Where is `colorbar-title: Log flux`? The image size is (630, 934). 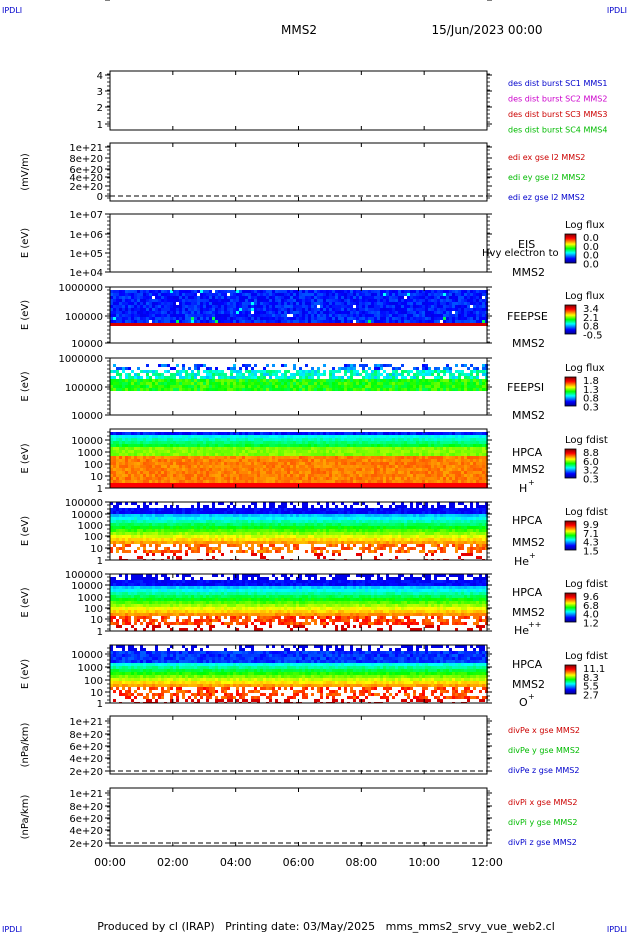
colorbar-title: Log flux is located at coordinates (585, 225).